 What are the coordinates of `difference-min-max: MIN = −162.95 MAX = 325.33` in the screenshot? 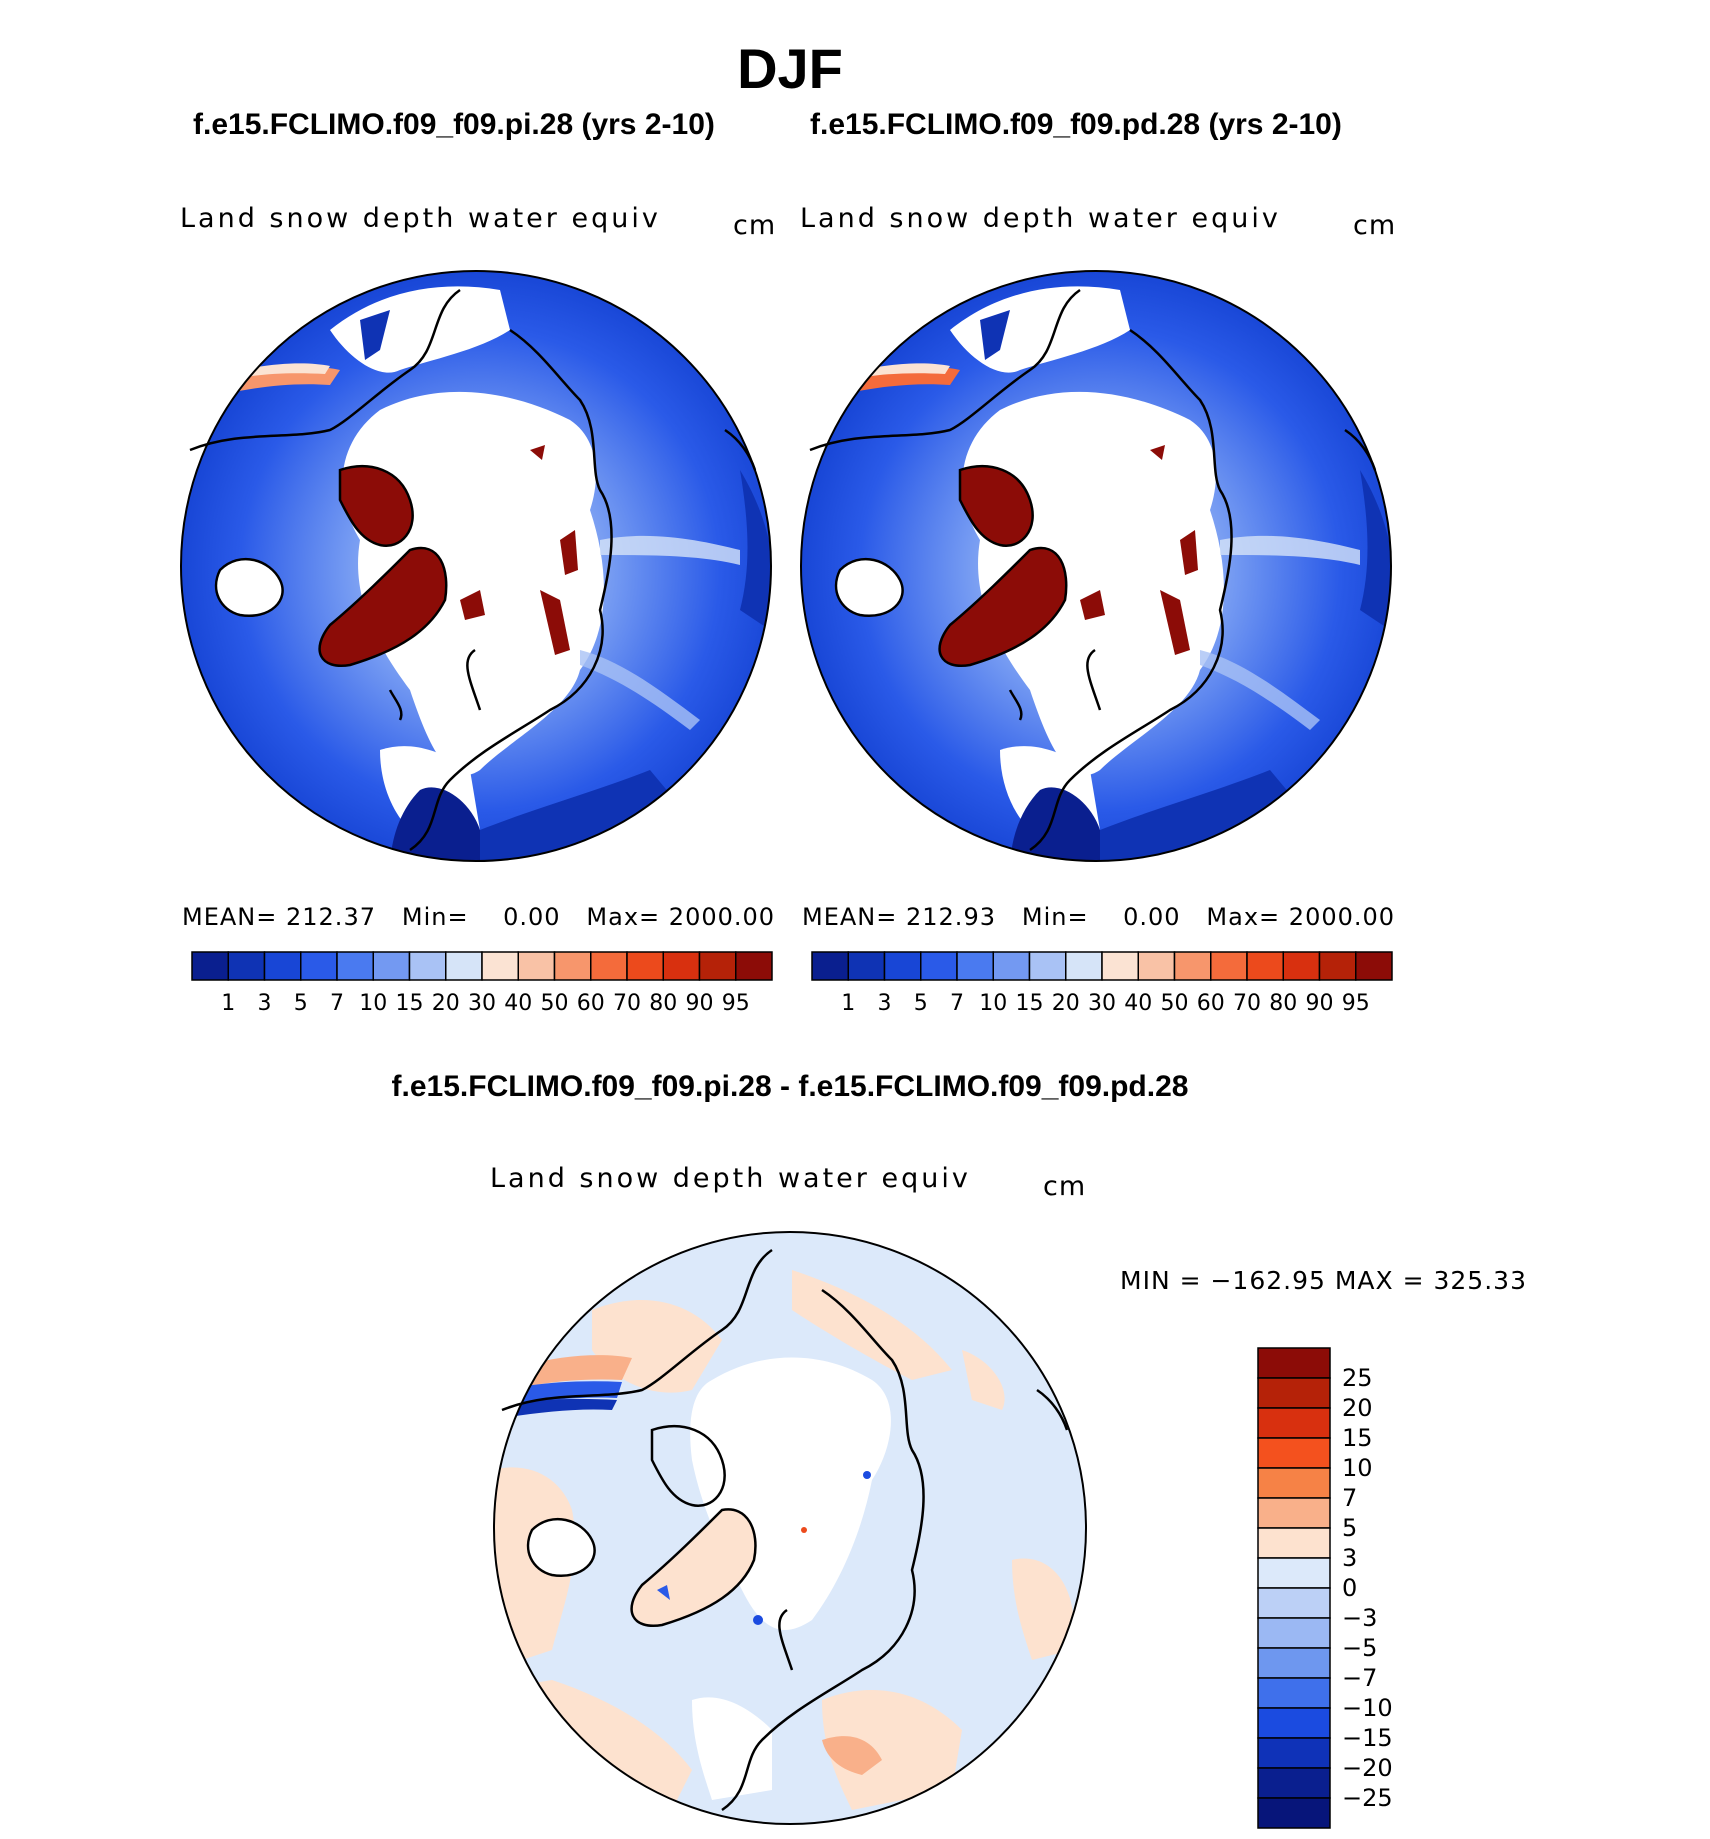 It's located at (1323, 1280).